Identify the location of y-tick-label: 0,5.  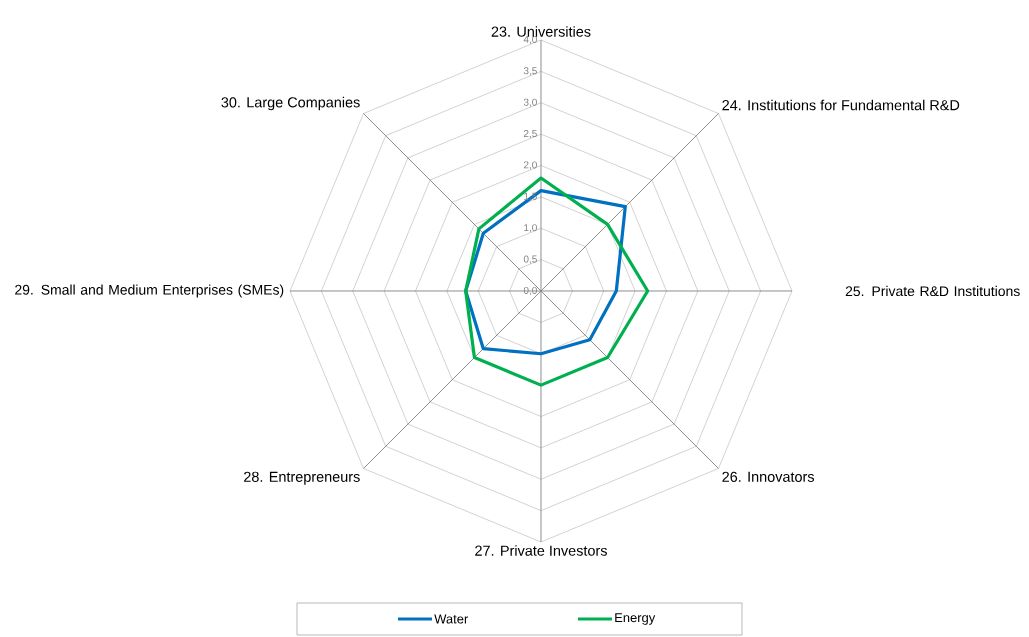
(530, 259).